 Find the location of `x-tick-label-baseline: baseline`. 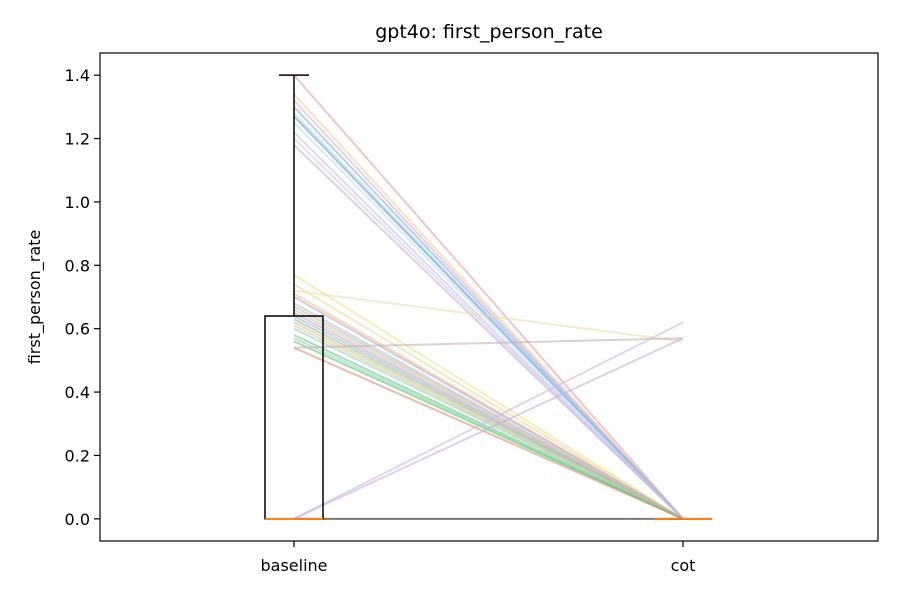

x-tick-label-baseline: baseline is located at coordinates (293, 565).